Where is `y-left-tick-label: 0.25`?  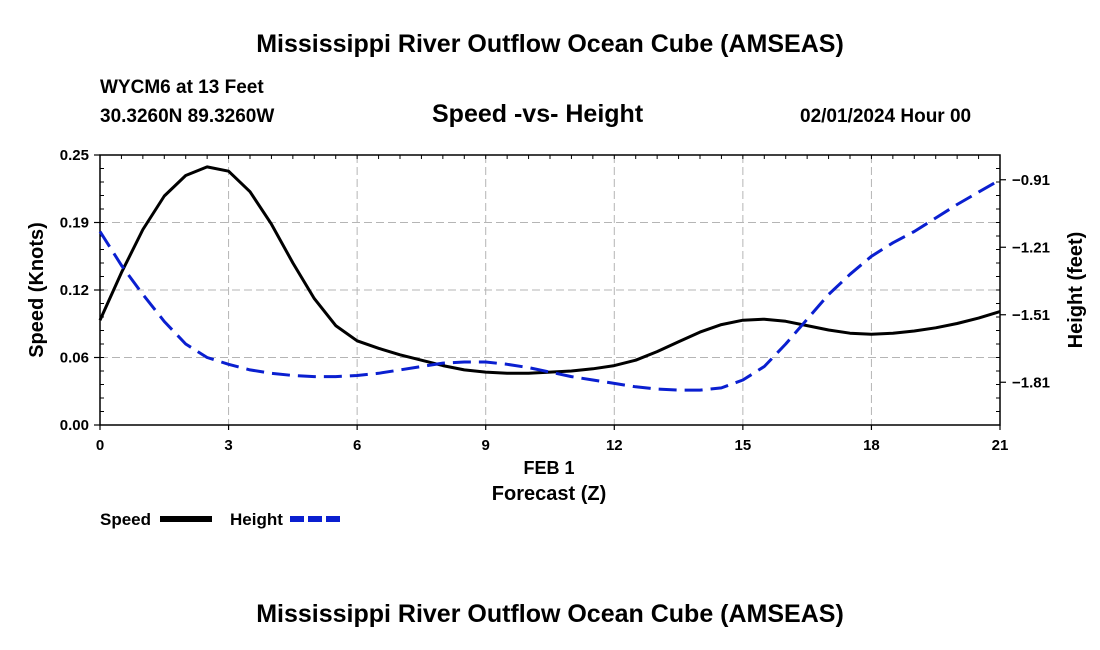
y-left-tick-label: 0.25 is located at coordinates (74, 155).